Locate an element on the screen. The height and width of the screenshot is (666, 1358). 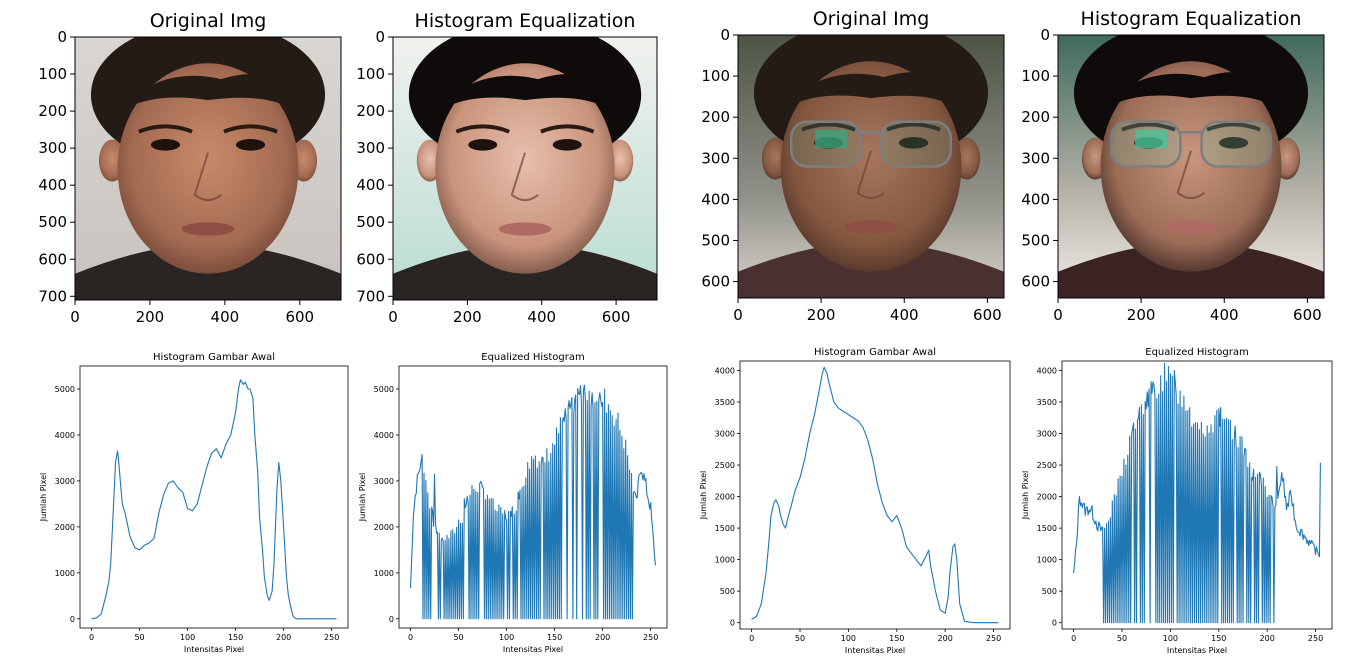
eye-right is located at coordinates (1233, 143).